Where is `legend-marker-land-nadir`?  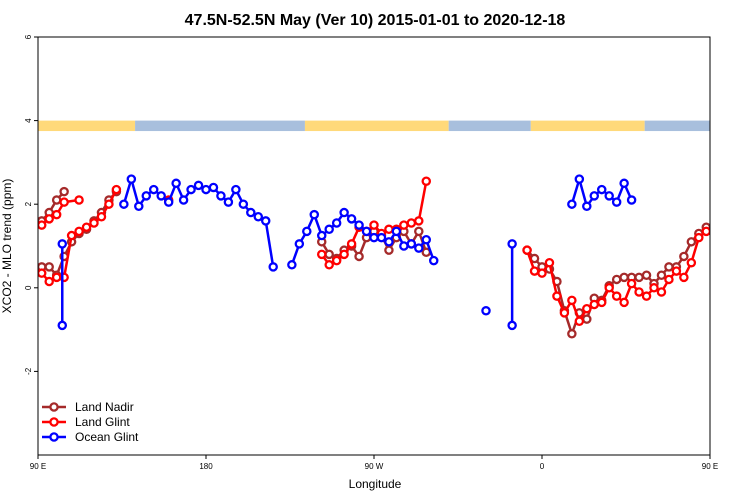 legend-marker-land-nadir is located at coordinates (54, 407).